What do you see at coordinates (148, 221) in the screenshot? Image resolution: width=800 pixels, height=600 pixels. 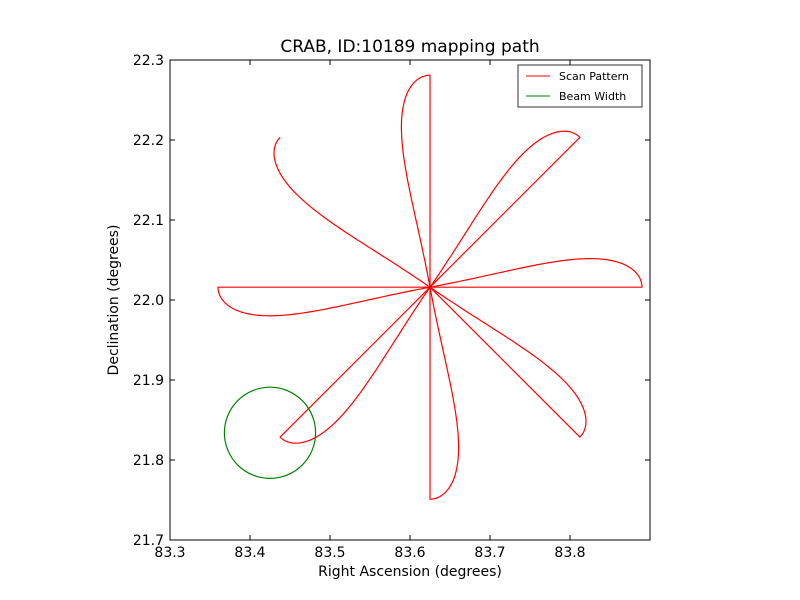 I see `y-tick-label: 22.1` at bounding box center [148, 221].